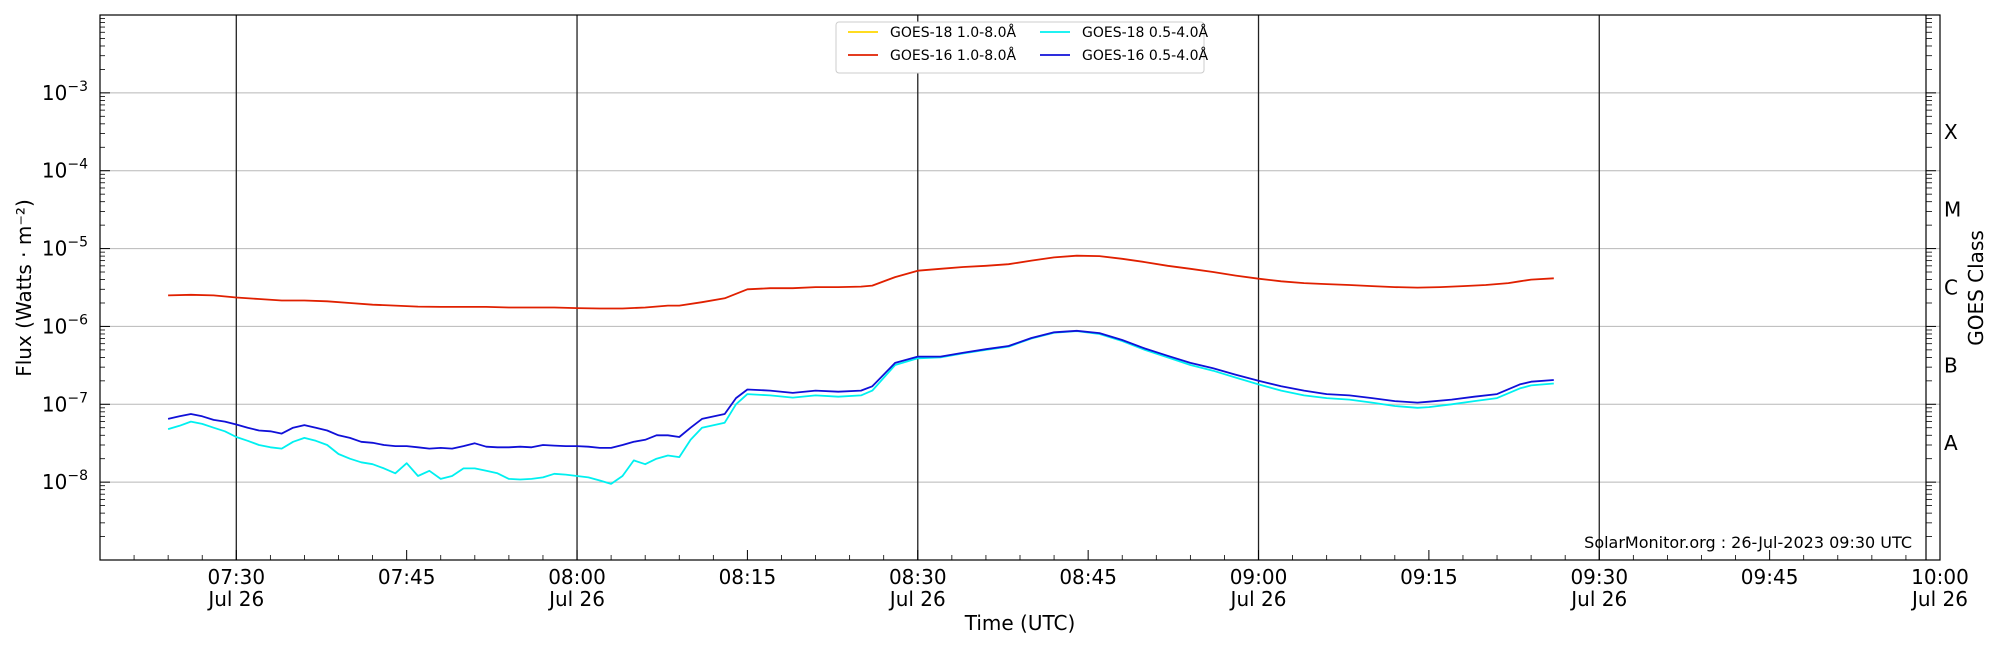 This screenshot has height=650, width=2000. What do you see at coordinates (65, 481) in the screenshot?
I see `y-tick-label: 10⁻⁸` at bounding box center [65, 481].